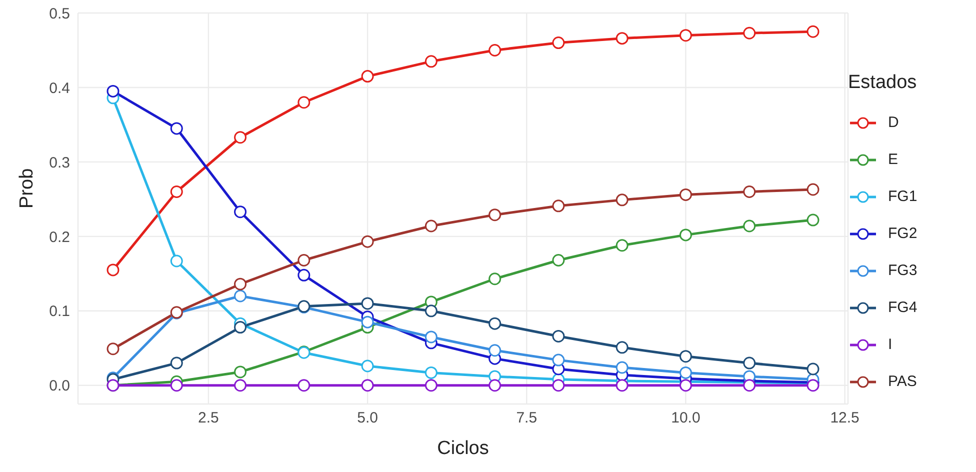  I want to click on legend-title: Estados, so click(883, 83).